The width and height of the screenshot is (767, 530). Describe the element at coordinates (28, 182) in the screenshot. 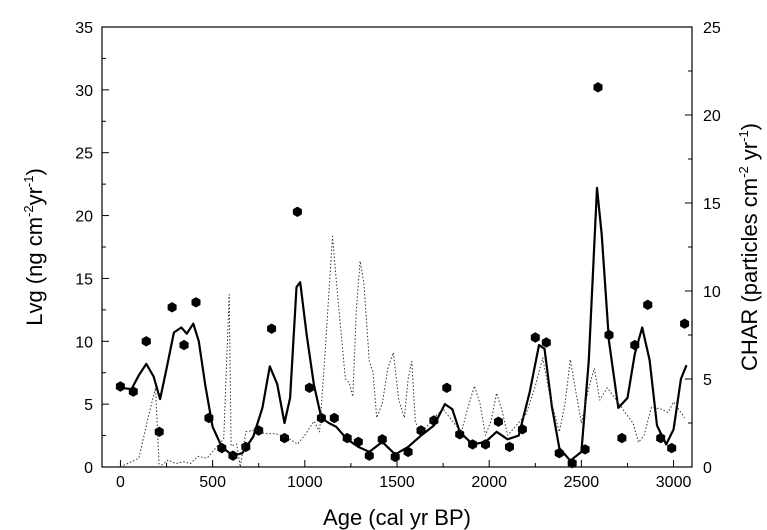

I see `y-left-label-sup2: -1` at that location.